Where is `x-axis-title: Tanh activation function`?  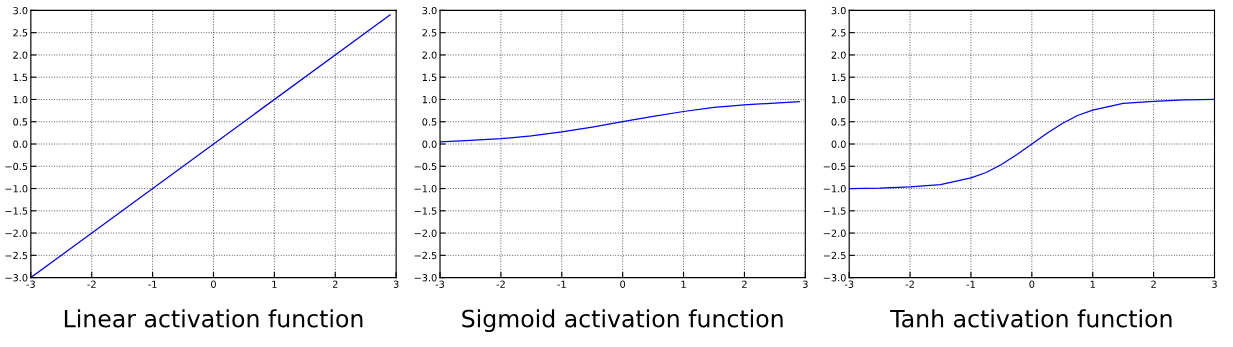 x-axis-title: Tanh activation function is located at coordinates (1031, 318).